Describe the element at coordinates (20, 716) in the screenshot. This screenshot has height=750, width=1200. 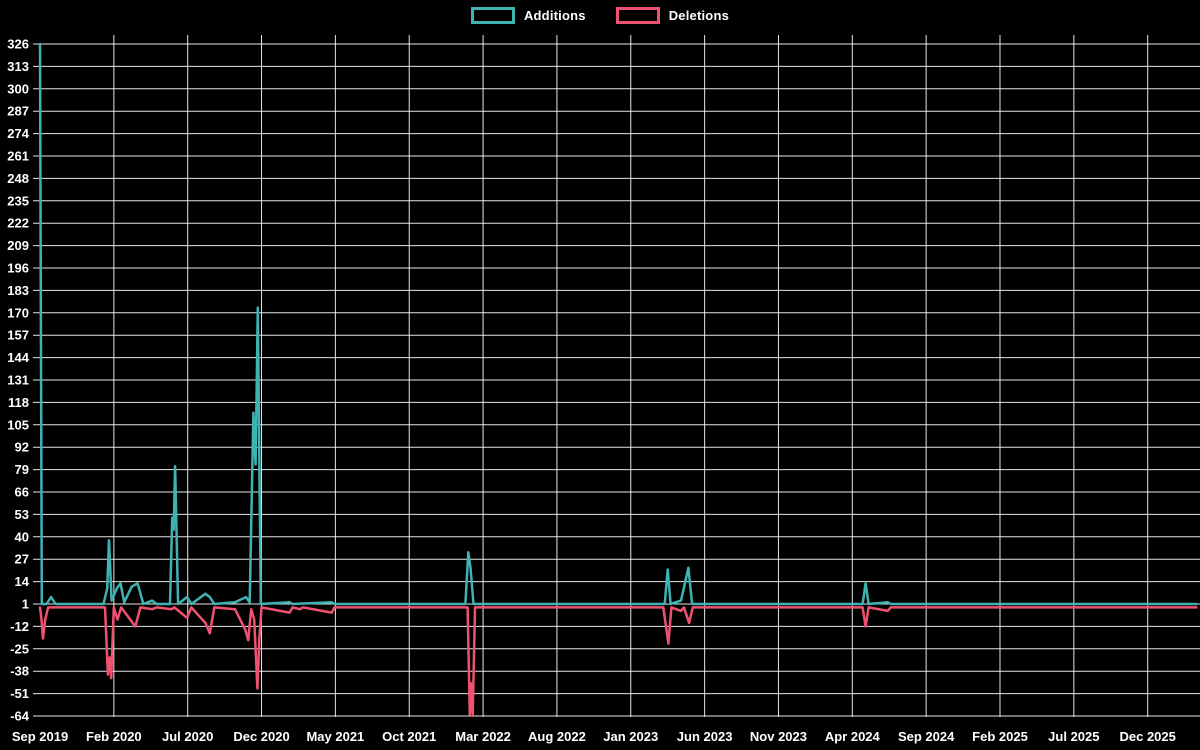
I see `y-axis-tick-label: -64` at that location.